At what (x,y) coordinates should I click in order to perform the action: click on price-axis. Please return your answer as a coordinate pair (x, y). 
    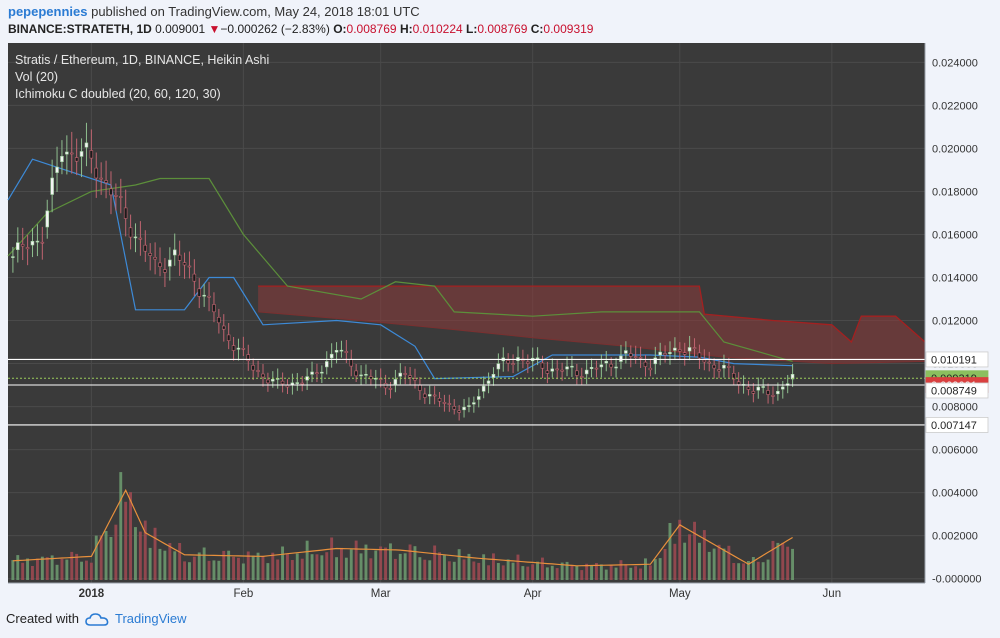
    Looking at the image, I should click on (962, 313).